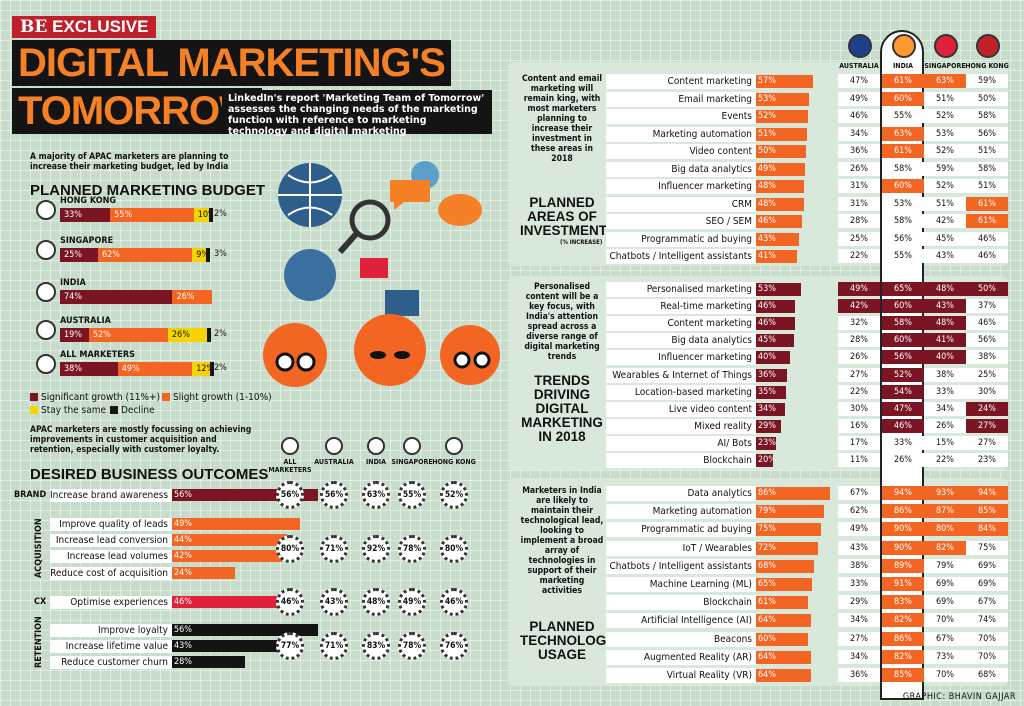 The height and width of the screenshot is (706, 1024). Describe the element at coordinates (97, 355) in the screenshot. I see `budget-category-label: ALL MARKETERS` at that location.